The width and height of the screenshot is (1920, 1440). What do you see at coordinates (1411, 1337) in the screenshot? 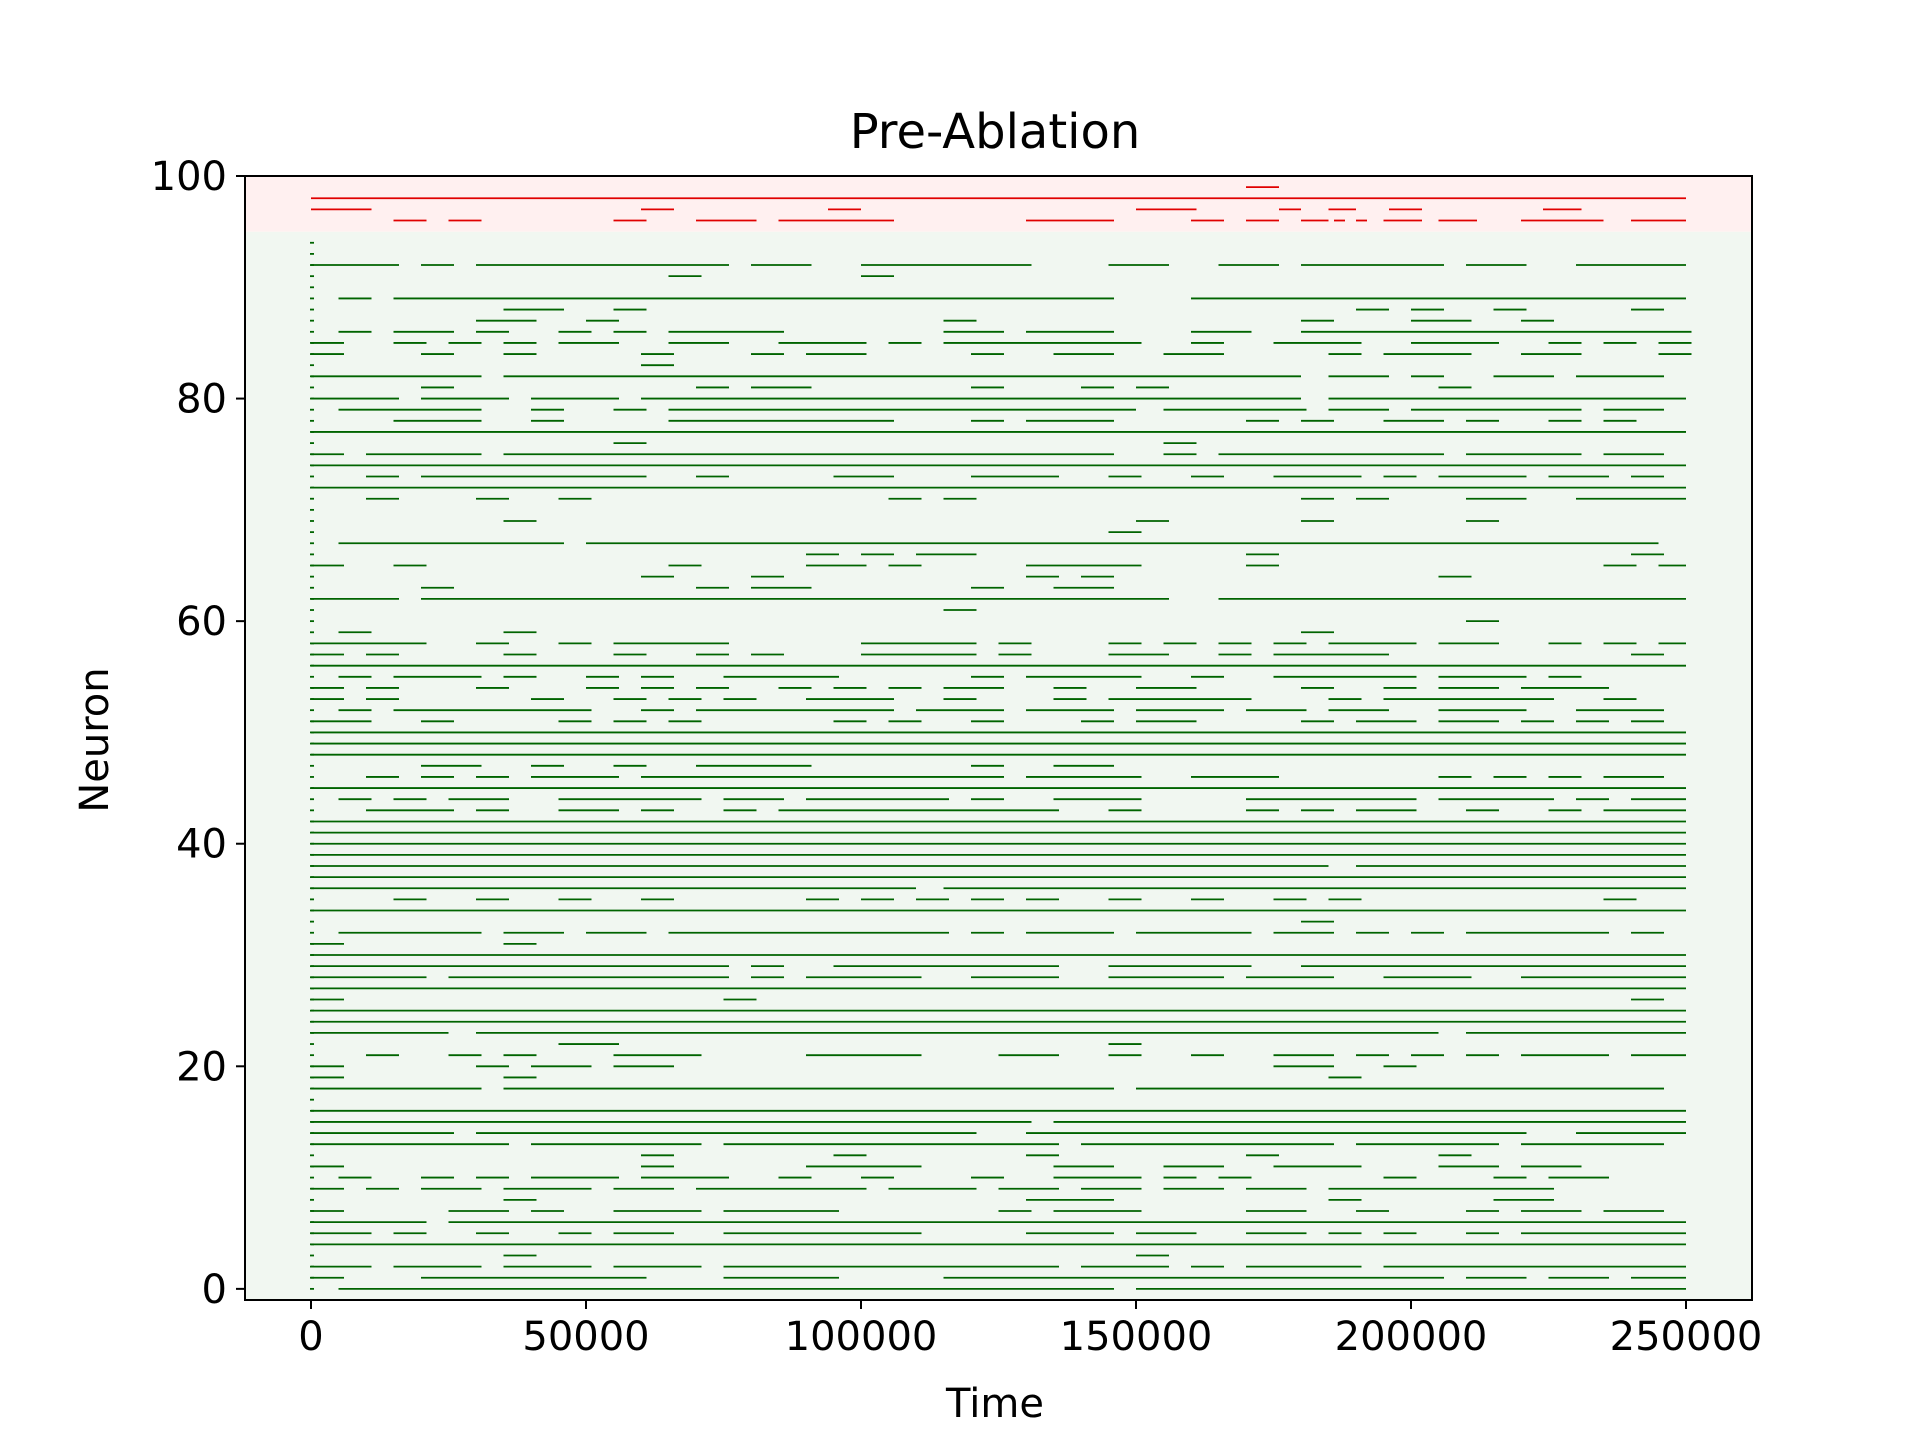
I see `x-tick-label: 200000` at bounding box center [1411, 1337].